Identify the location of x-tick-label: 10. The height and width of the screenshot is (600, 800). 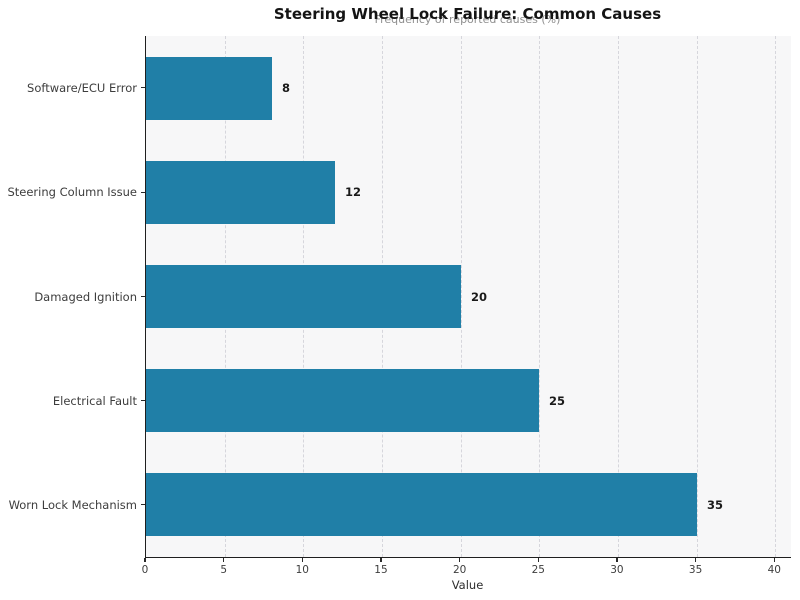
(302, 570).